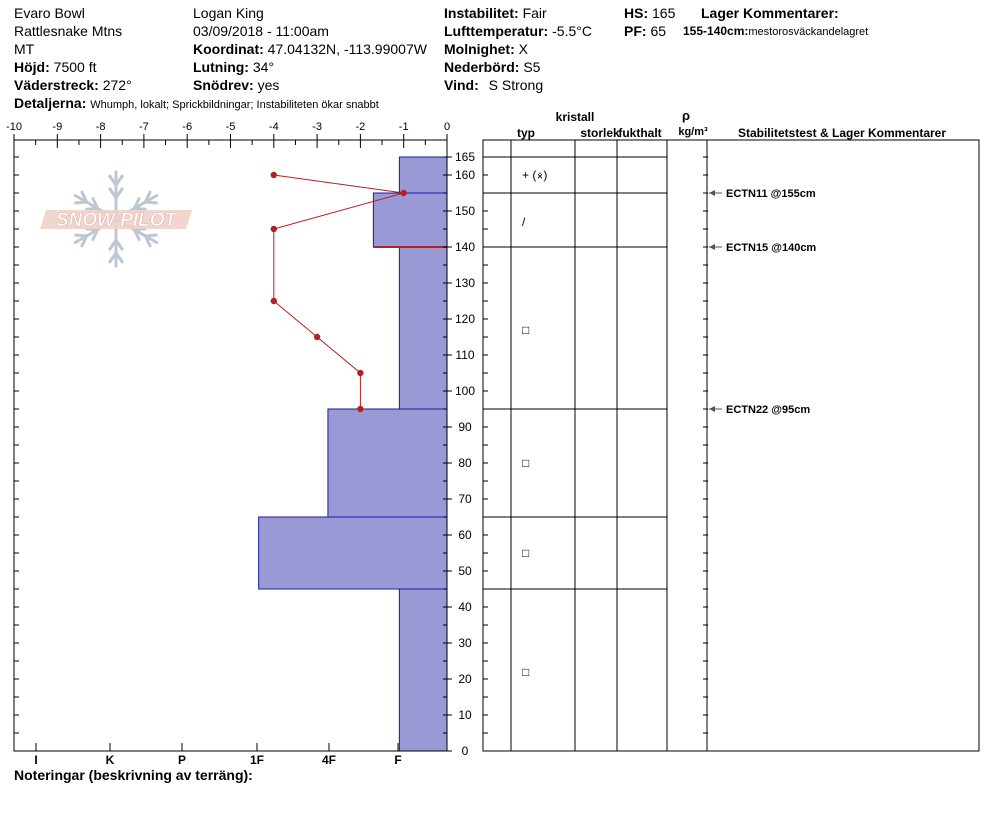 This screenshot has width=994, height=840. I want to click on elevation-label: Höjd:, so click(32, 67).